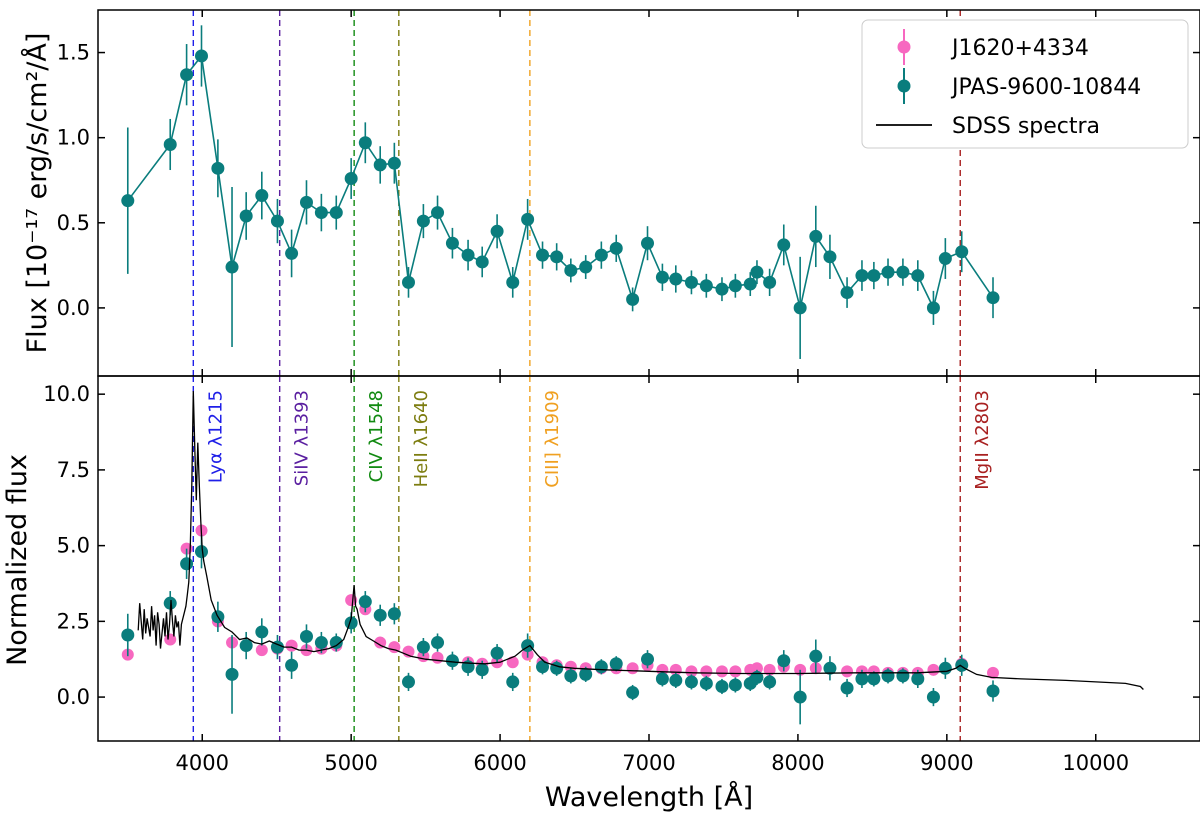  What do you see at coordinates (73, 470) in the screenshot?
I see `y-tick-label: 7.5` at bounding box center [73, 470].